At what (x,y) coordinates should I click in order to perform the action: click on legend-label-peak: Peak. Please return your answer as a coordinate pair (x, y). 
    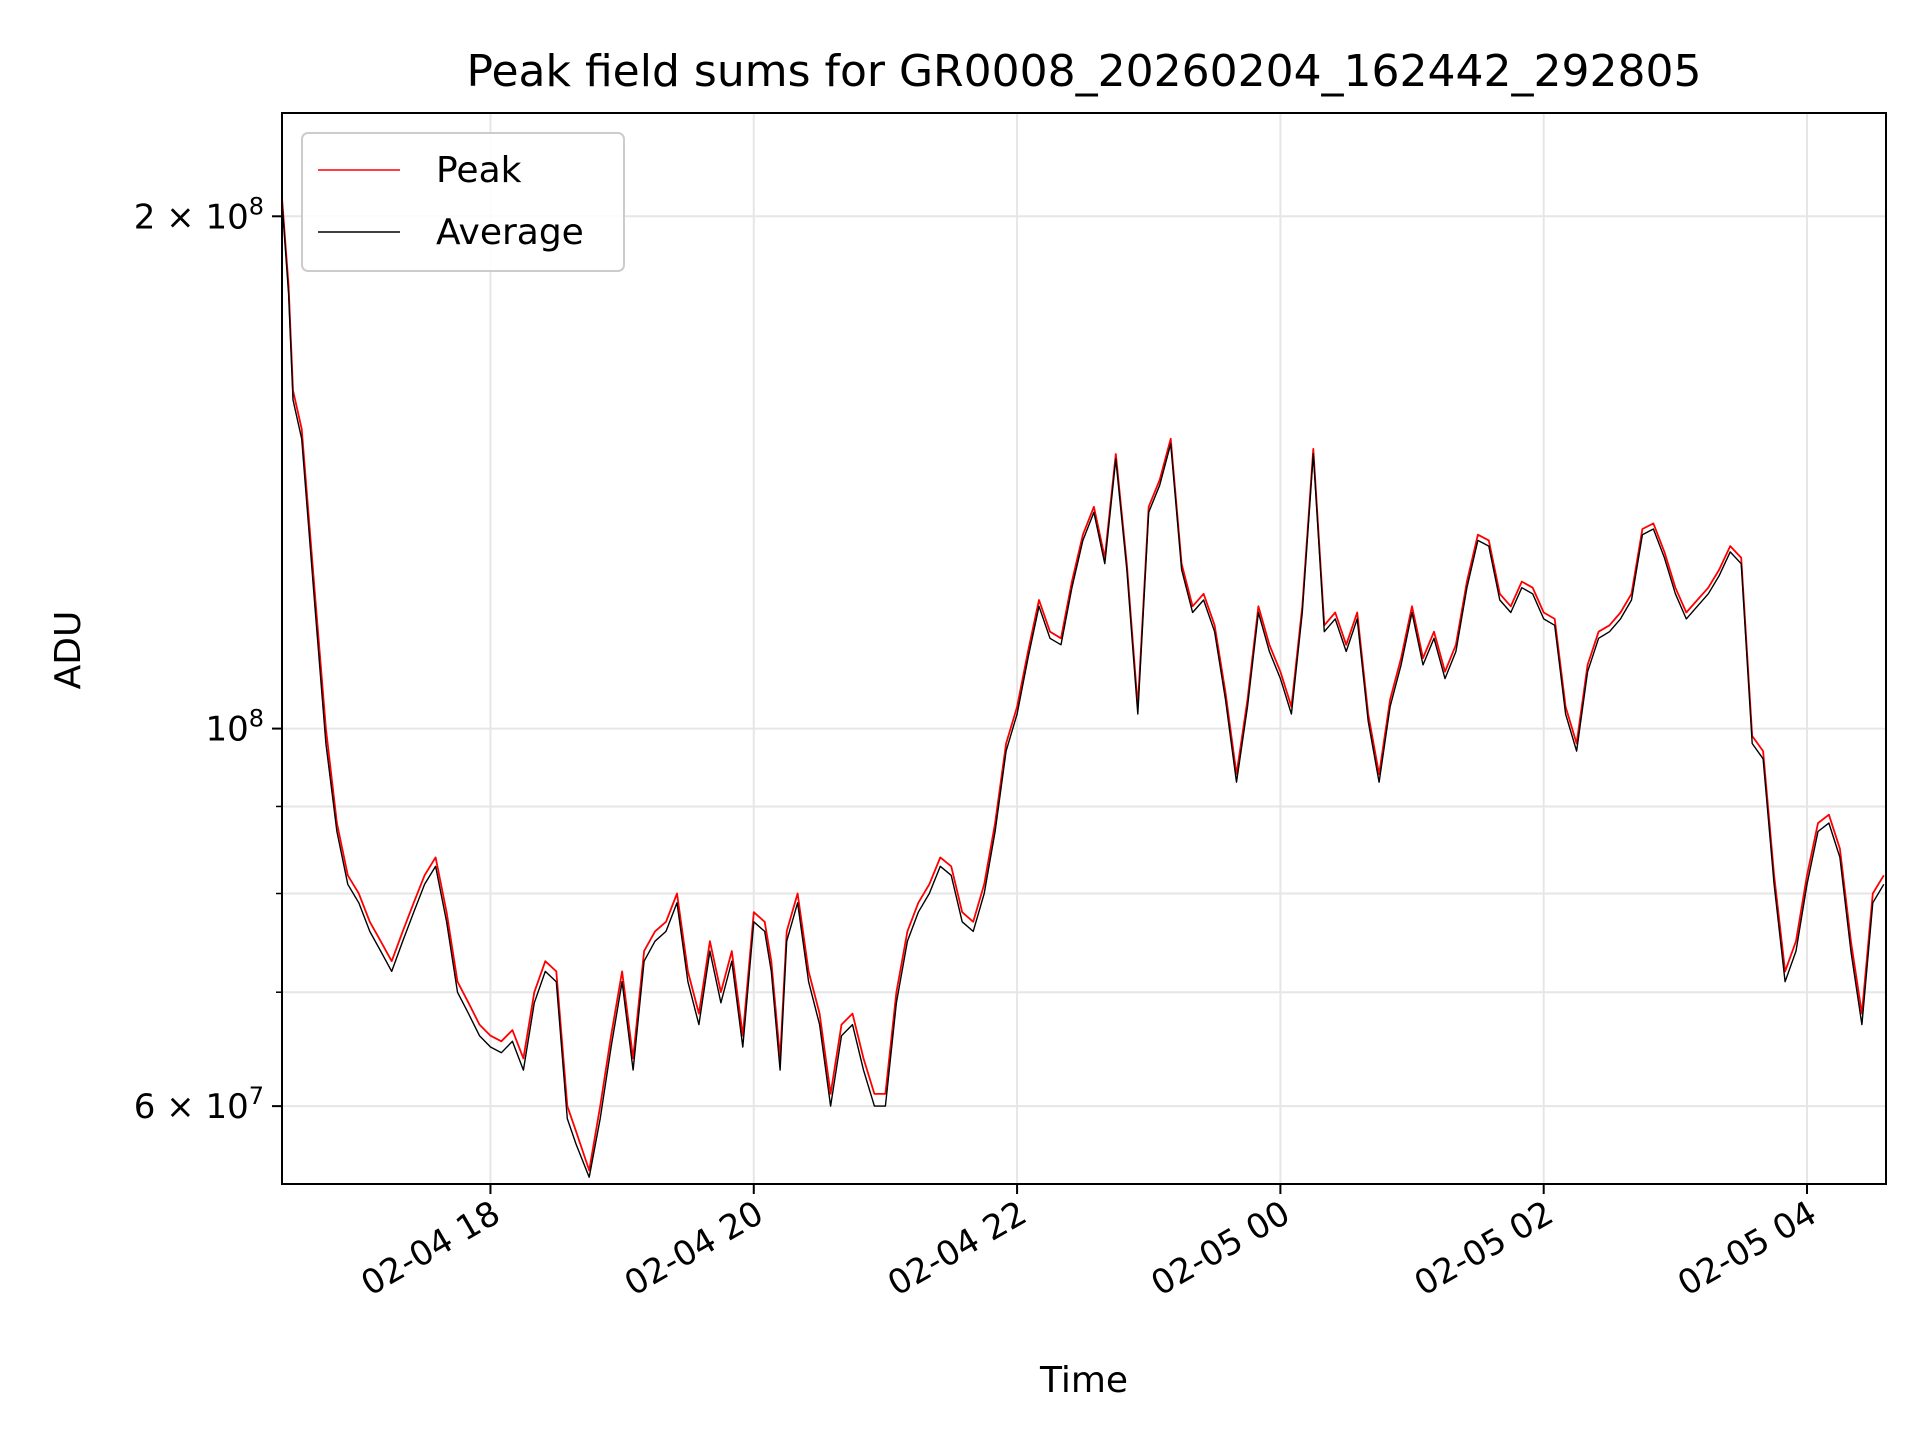
    Looking at the image, I should click on (479, 170).